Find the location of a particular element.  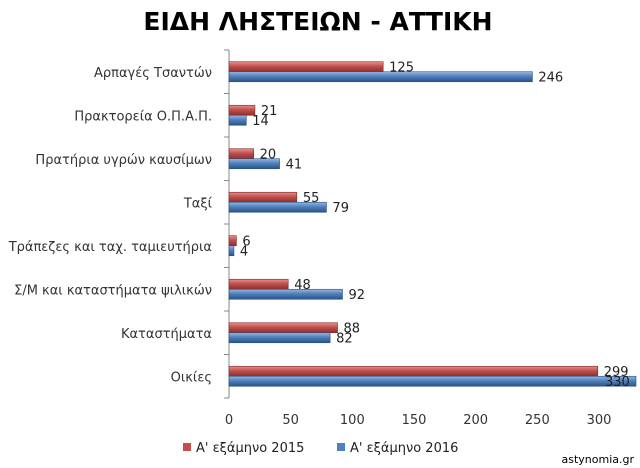

legend-label: Α' εξάμηνο 2016 is located at coordinates (404, 448).